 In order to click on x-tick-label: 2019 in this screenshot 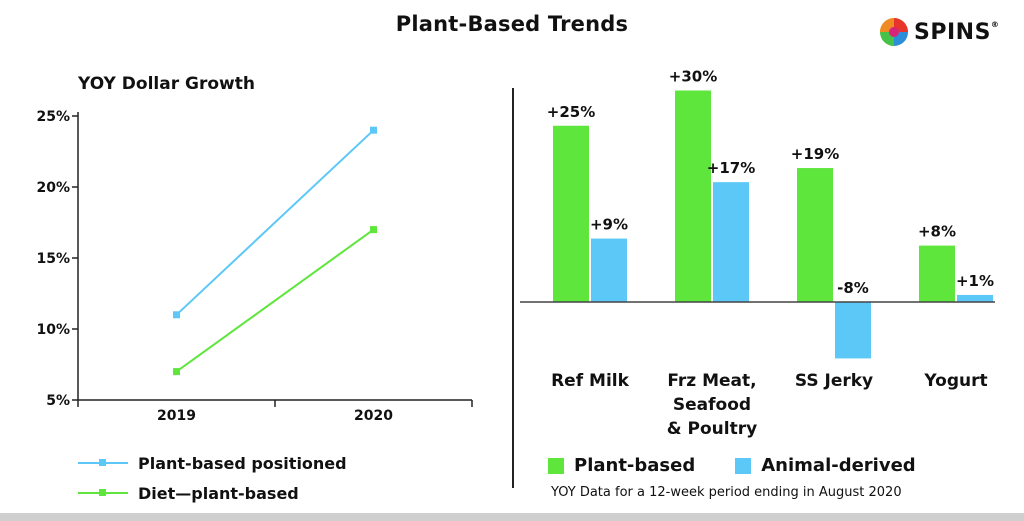, I will do `click(176, 416)`.